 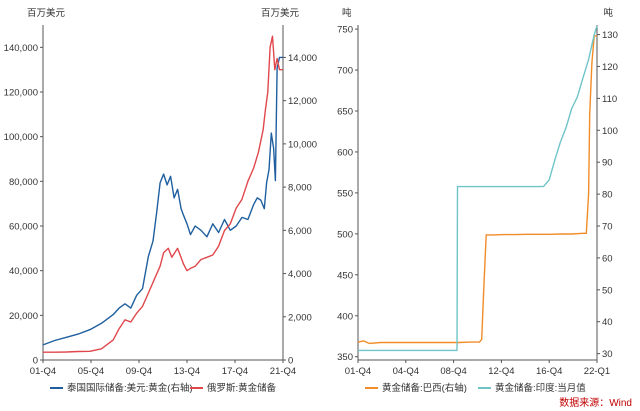 What do you see at coordinates (35, 361) in the screenshot?
I see `chart-left-y-left-tick-label: 0` at bounding box center [35, 361].